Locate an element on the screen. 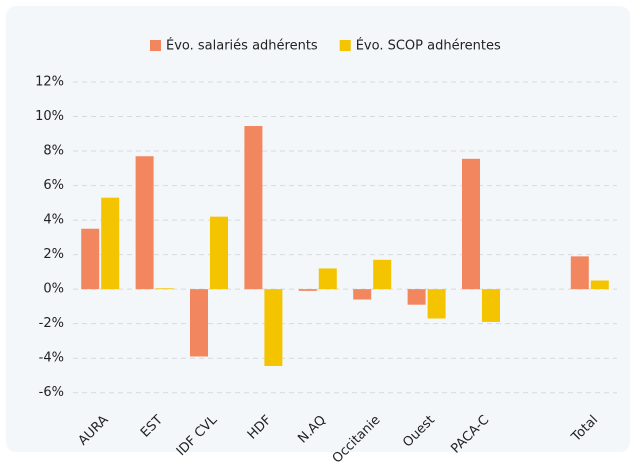 This screenshot has height=463, width=636. y-tick-label: 12% is located at coordinates (49, 82).